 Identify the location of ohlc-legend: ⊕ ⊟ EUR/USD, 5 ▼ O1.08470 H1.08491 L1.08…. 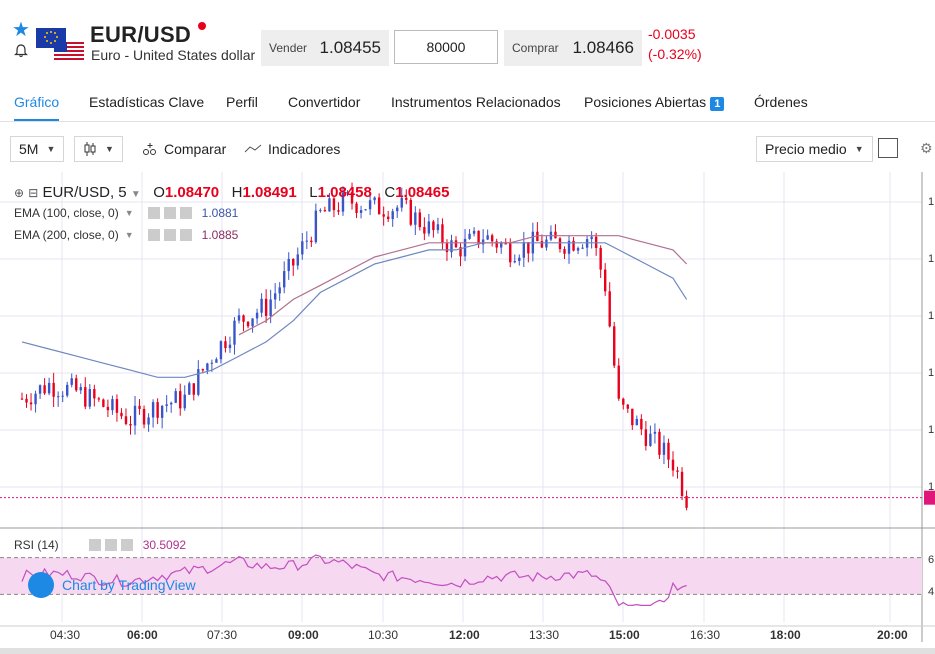
(231, 192).